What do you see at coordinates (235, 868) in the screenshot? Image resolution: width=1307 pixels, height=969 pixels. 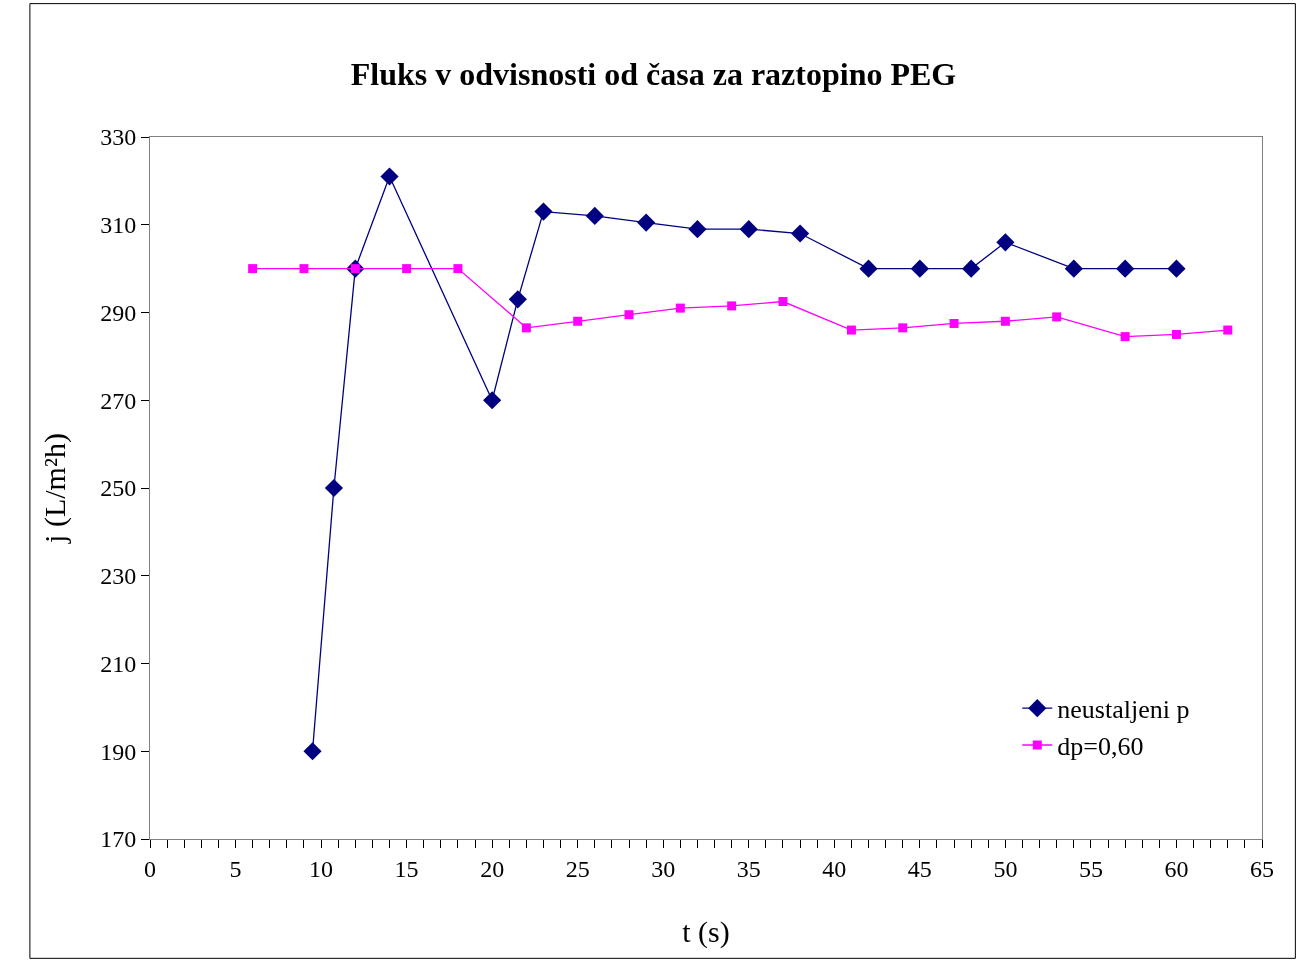 I see `x-tick-label: 5` at bounding box center [235, 868].